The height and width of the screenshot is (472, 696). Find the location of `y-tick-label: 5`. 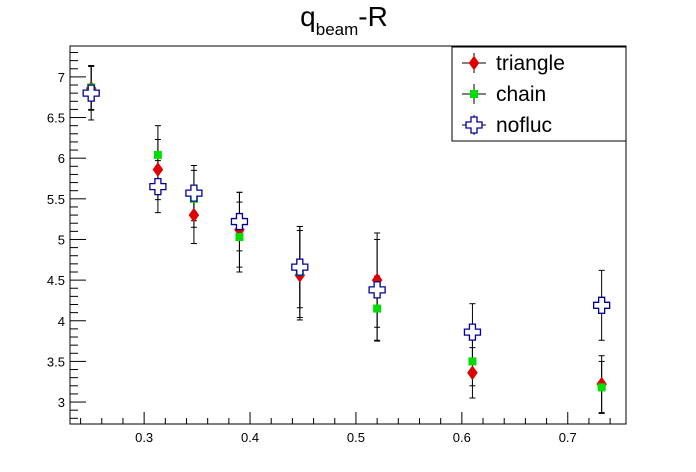

y-tick-label: 5 is located at coordinates (61, 239).